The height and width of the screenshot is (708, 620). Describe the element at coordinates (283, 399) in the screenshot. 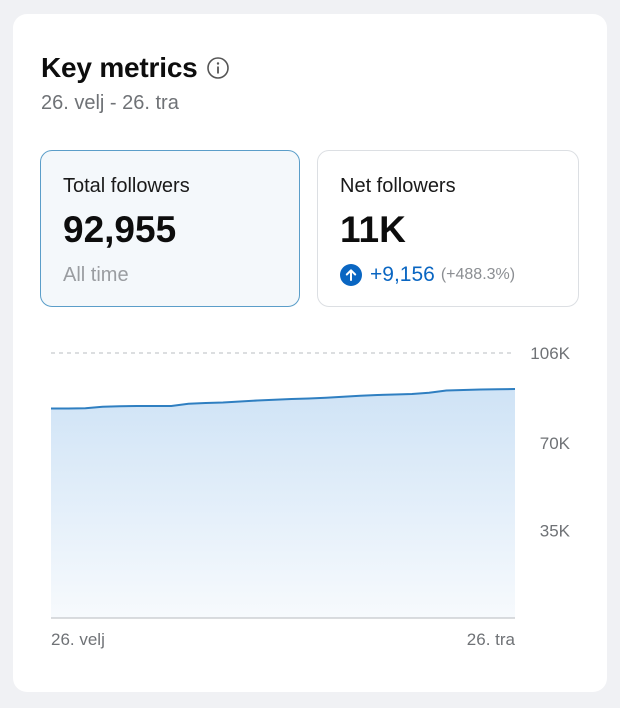

I see `series-line` at that location.